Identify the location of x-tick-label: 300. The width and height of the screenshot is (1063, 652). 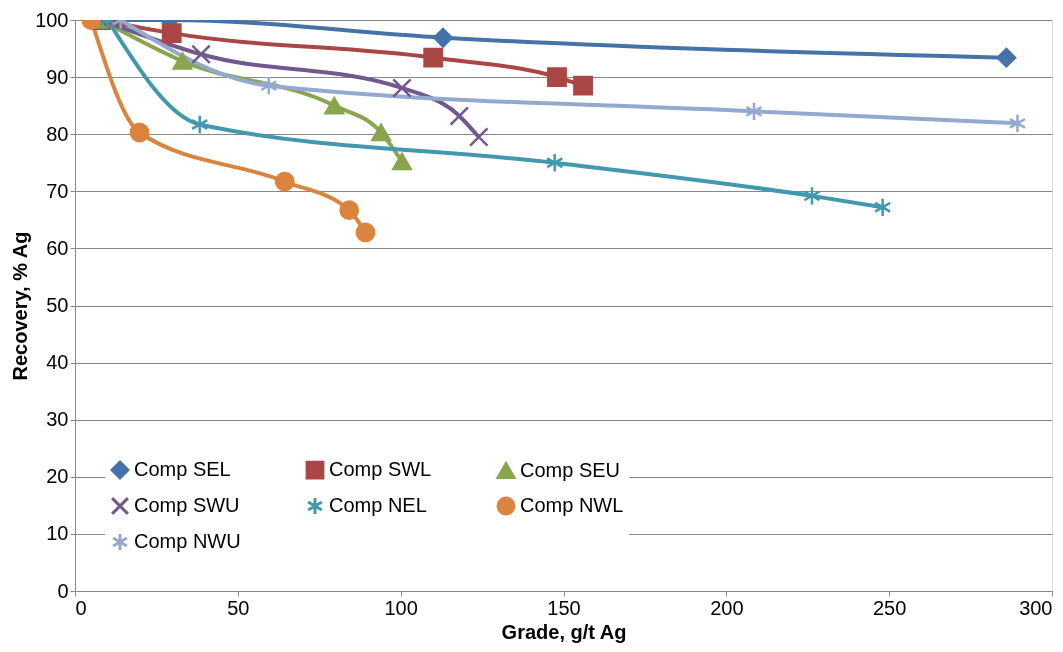
(1036, 607).